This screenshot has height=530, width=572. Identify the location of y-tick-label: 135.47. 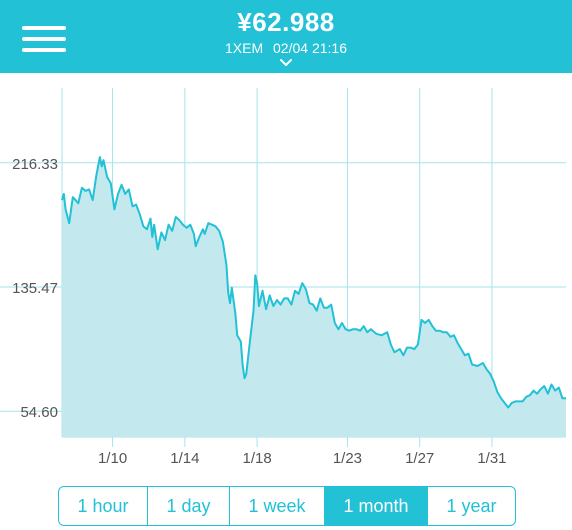
(35, 288).